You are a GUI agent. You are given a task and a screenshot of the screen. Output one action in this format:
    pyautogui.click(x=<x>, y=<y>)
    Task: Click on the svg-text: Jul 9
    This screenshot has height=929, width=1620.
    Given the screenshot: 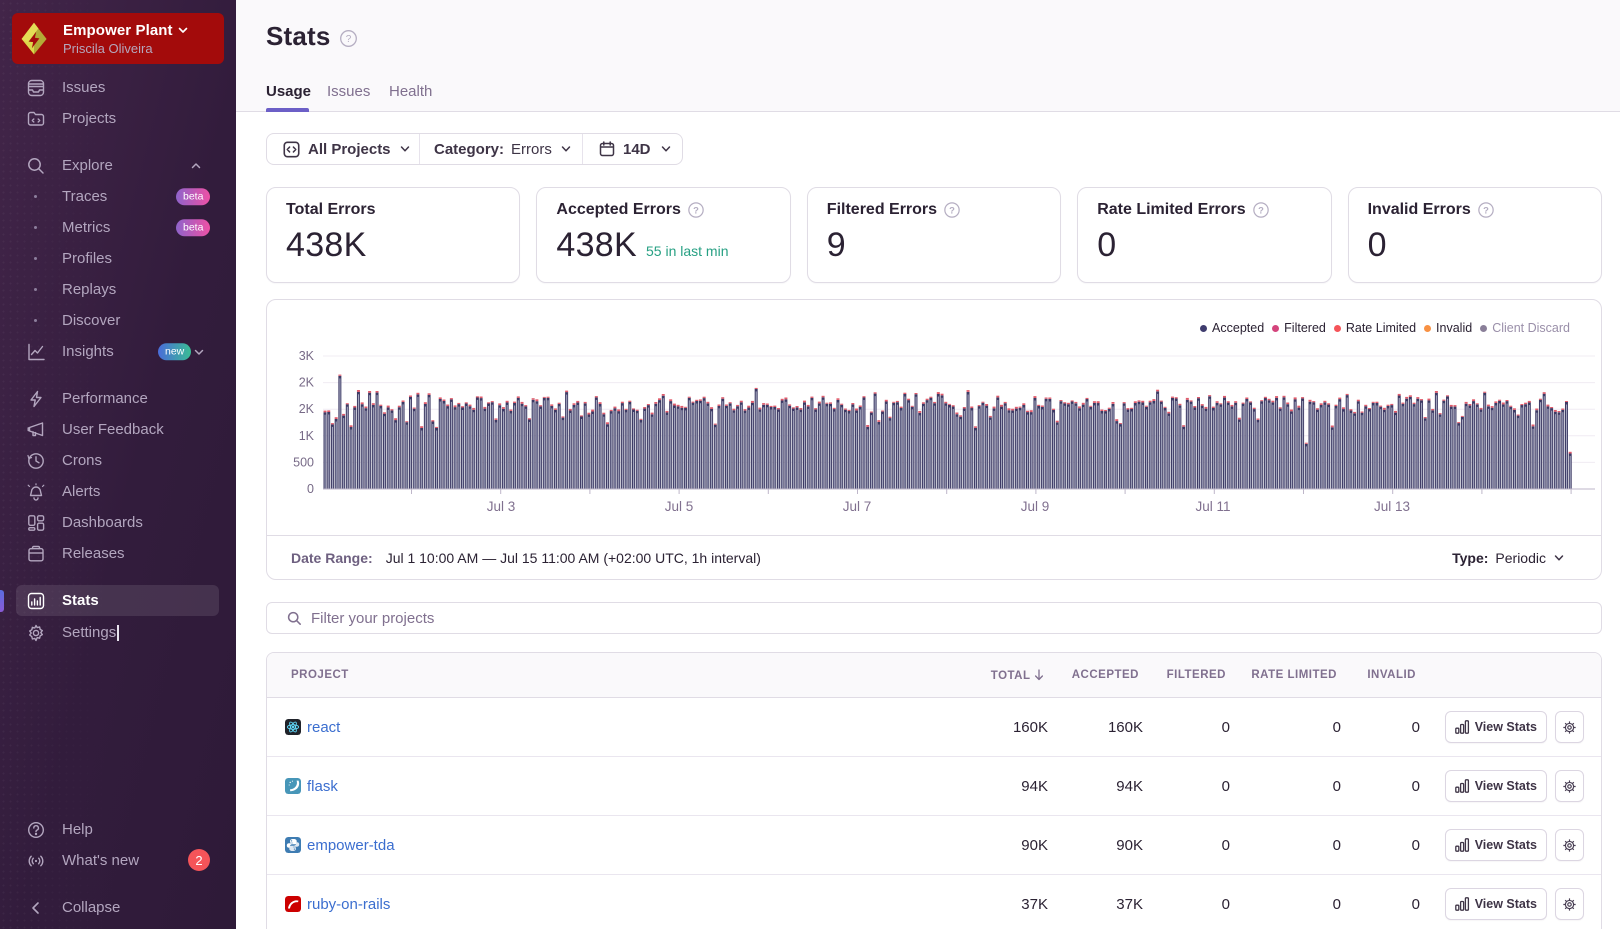 What is the action you would take?
    pyautogui.click(x=1035, y=506)
    